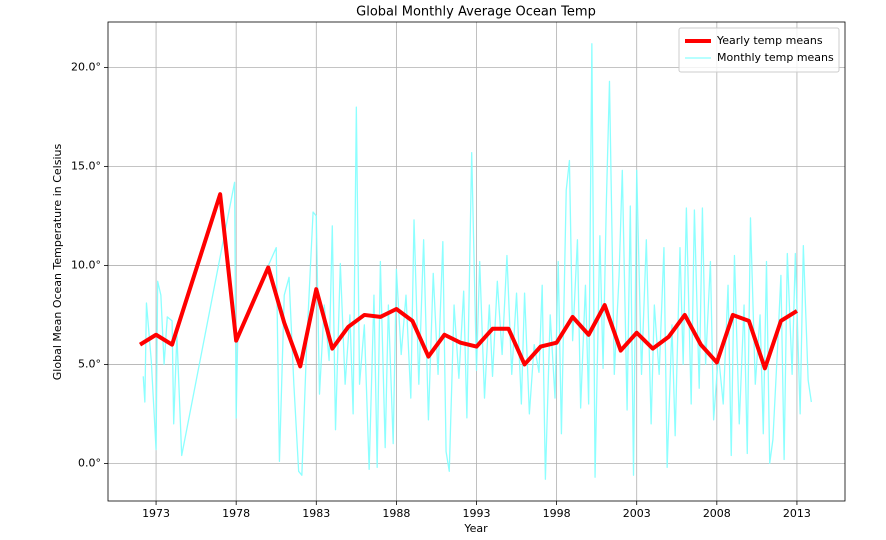 Image resolution: width=886 pixels, height=540 pixels. Describe the element at coordinates (769, 40) in the screenshot. I see `legend-label: Yearly temp means` at that location.